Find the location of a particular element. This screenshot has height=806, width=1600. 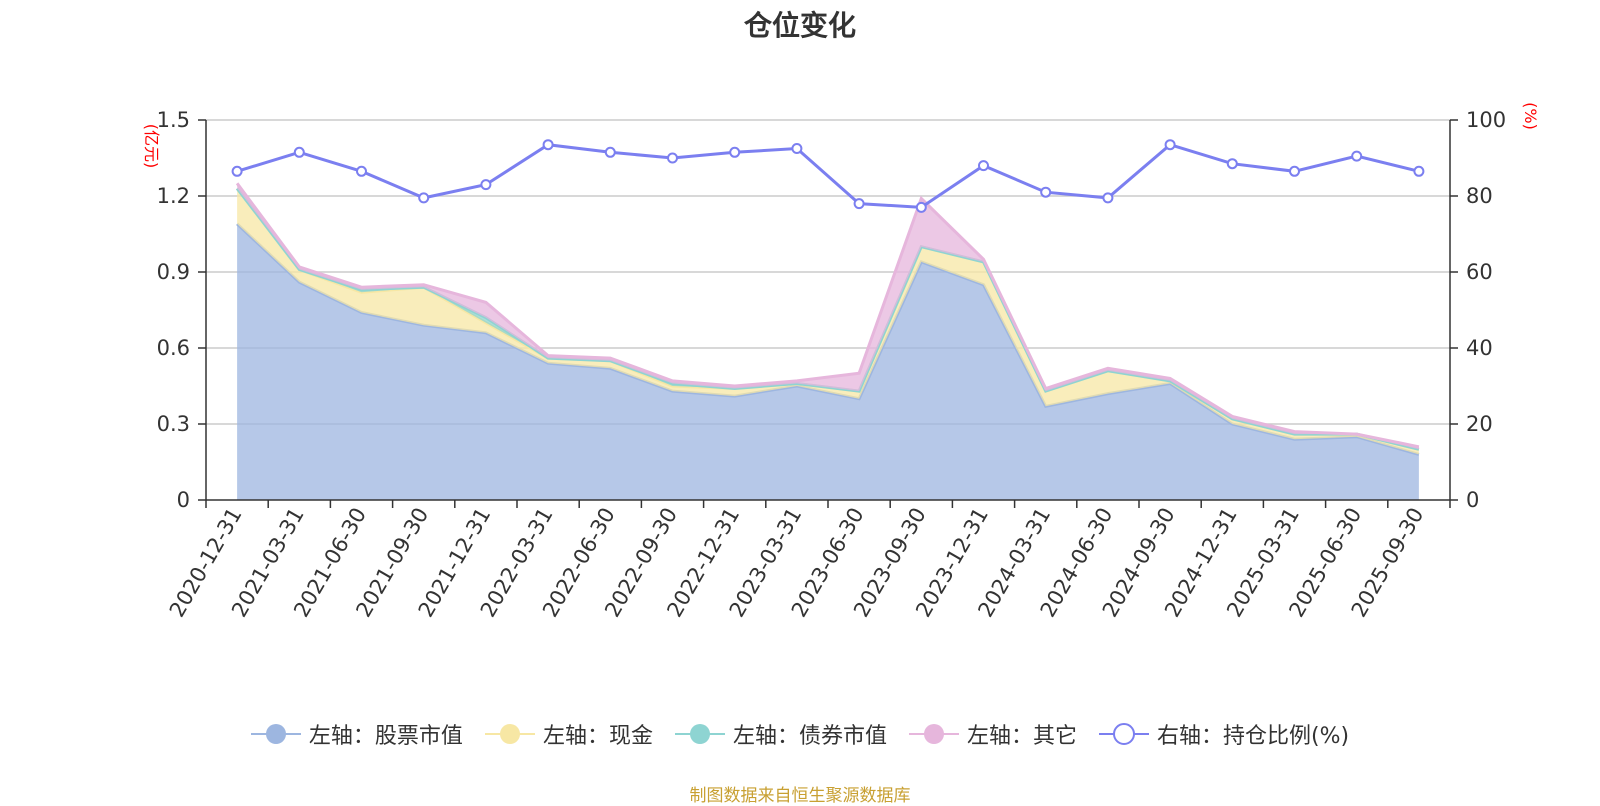

legend-item: 左轴：股票市值 is located at coordinates (356, 734).